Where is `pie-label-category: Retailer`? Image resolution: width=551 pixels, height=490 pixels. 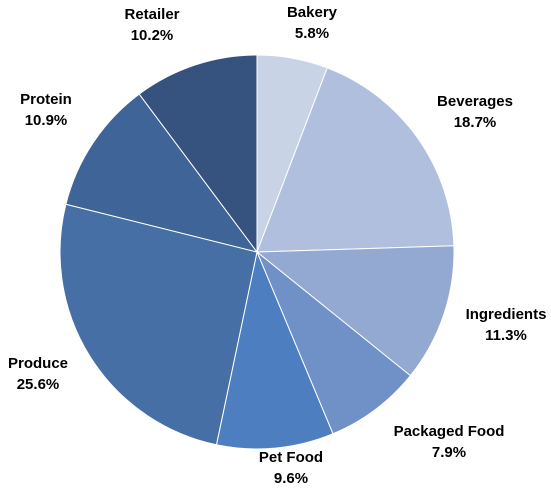 pie-label-category: Retailer is located at coordinates (151, 14).